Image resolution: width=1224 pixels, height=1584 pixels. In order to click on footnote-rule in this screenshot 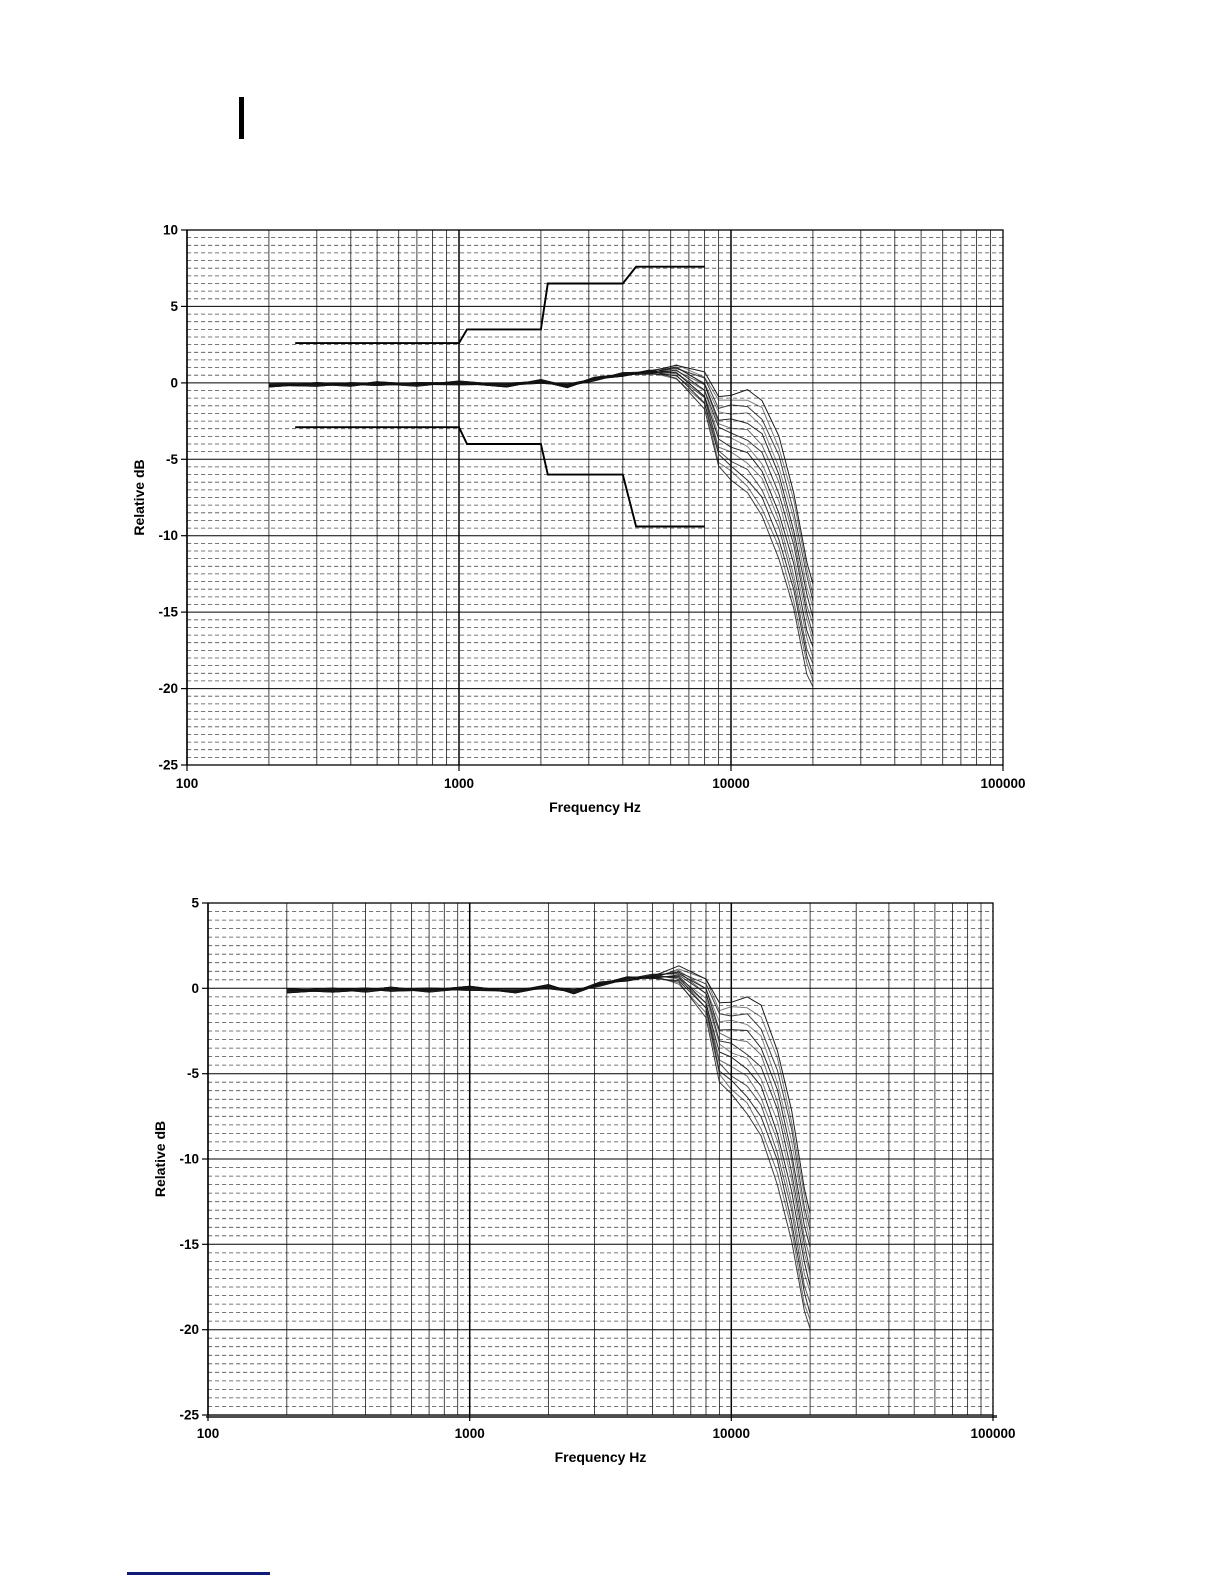, I will do `click(198, 1573)`.